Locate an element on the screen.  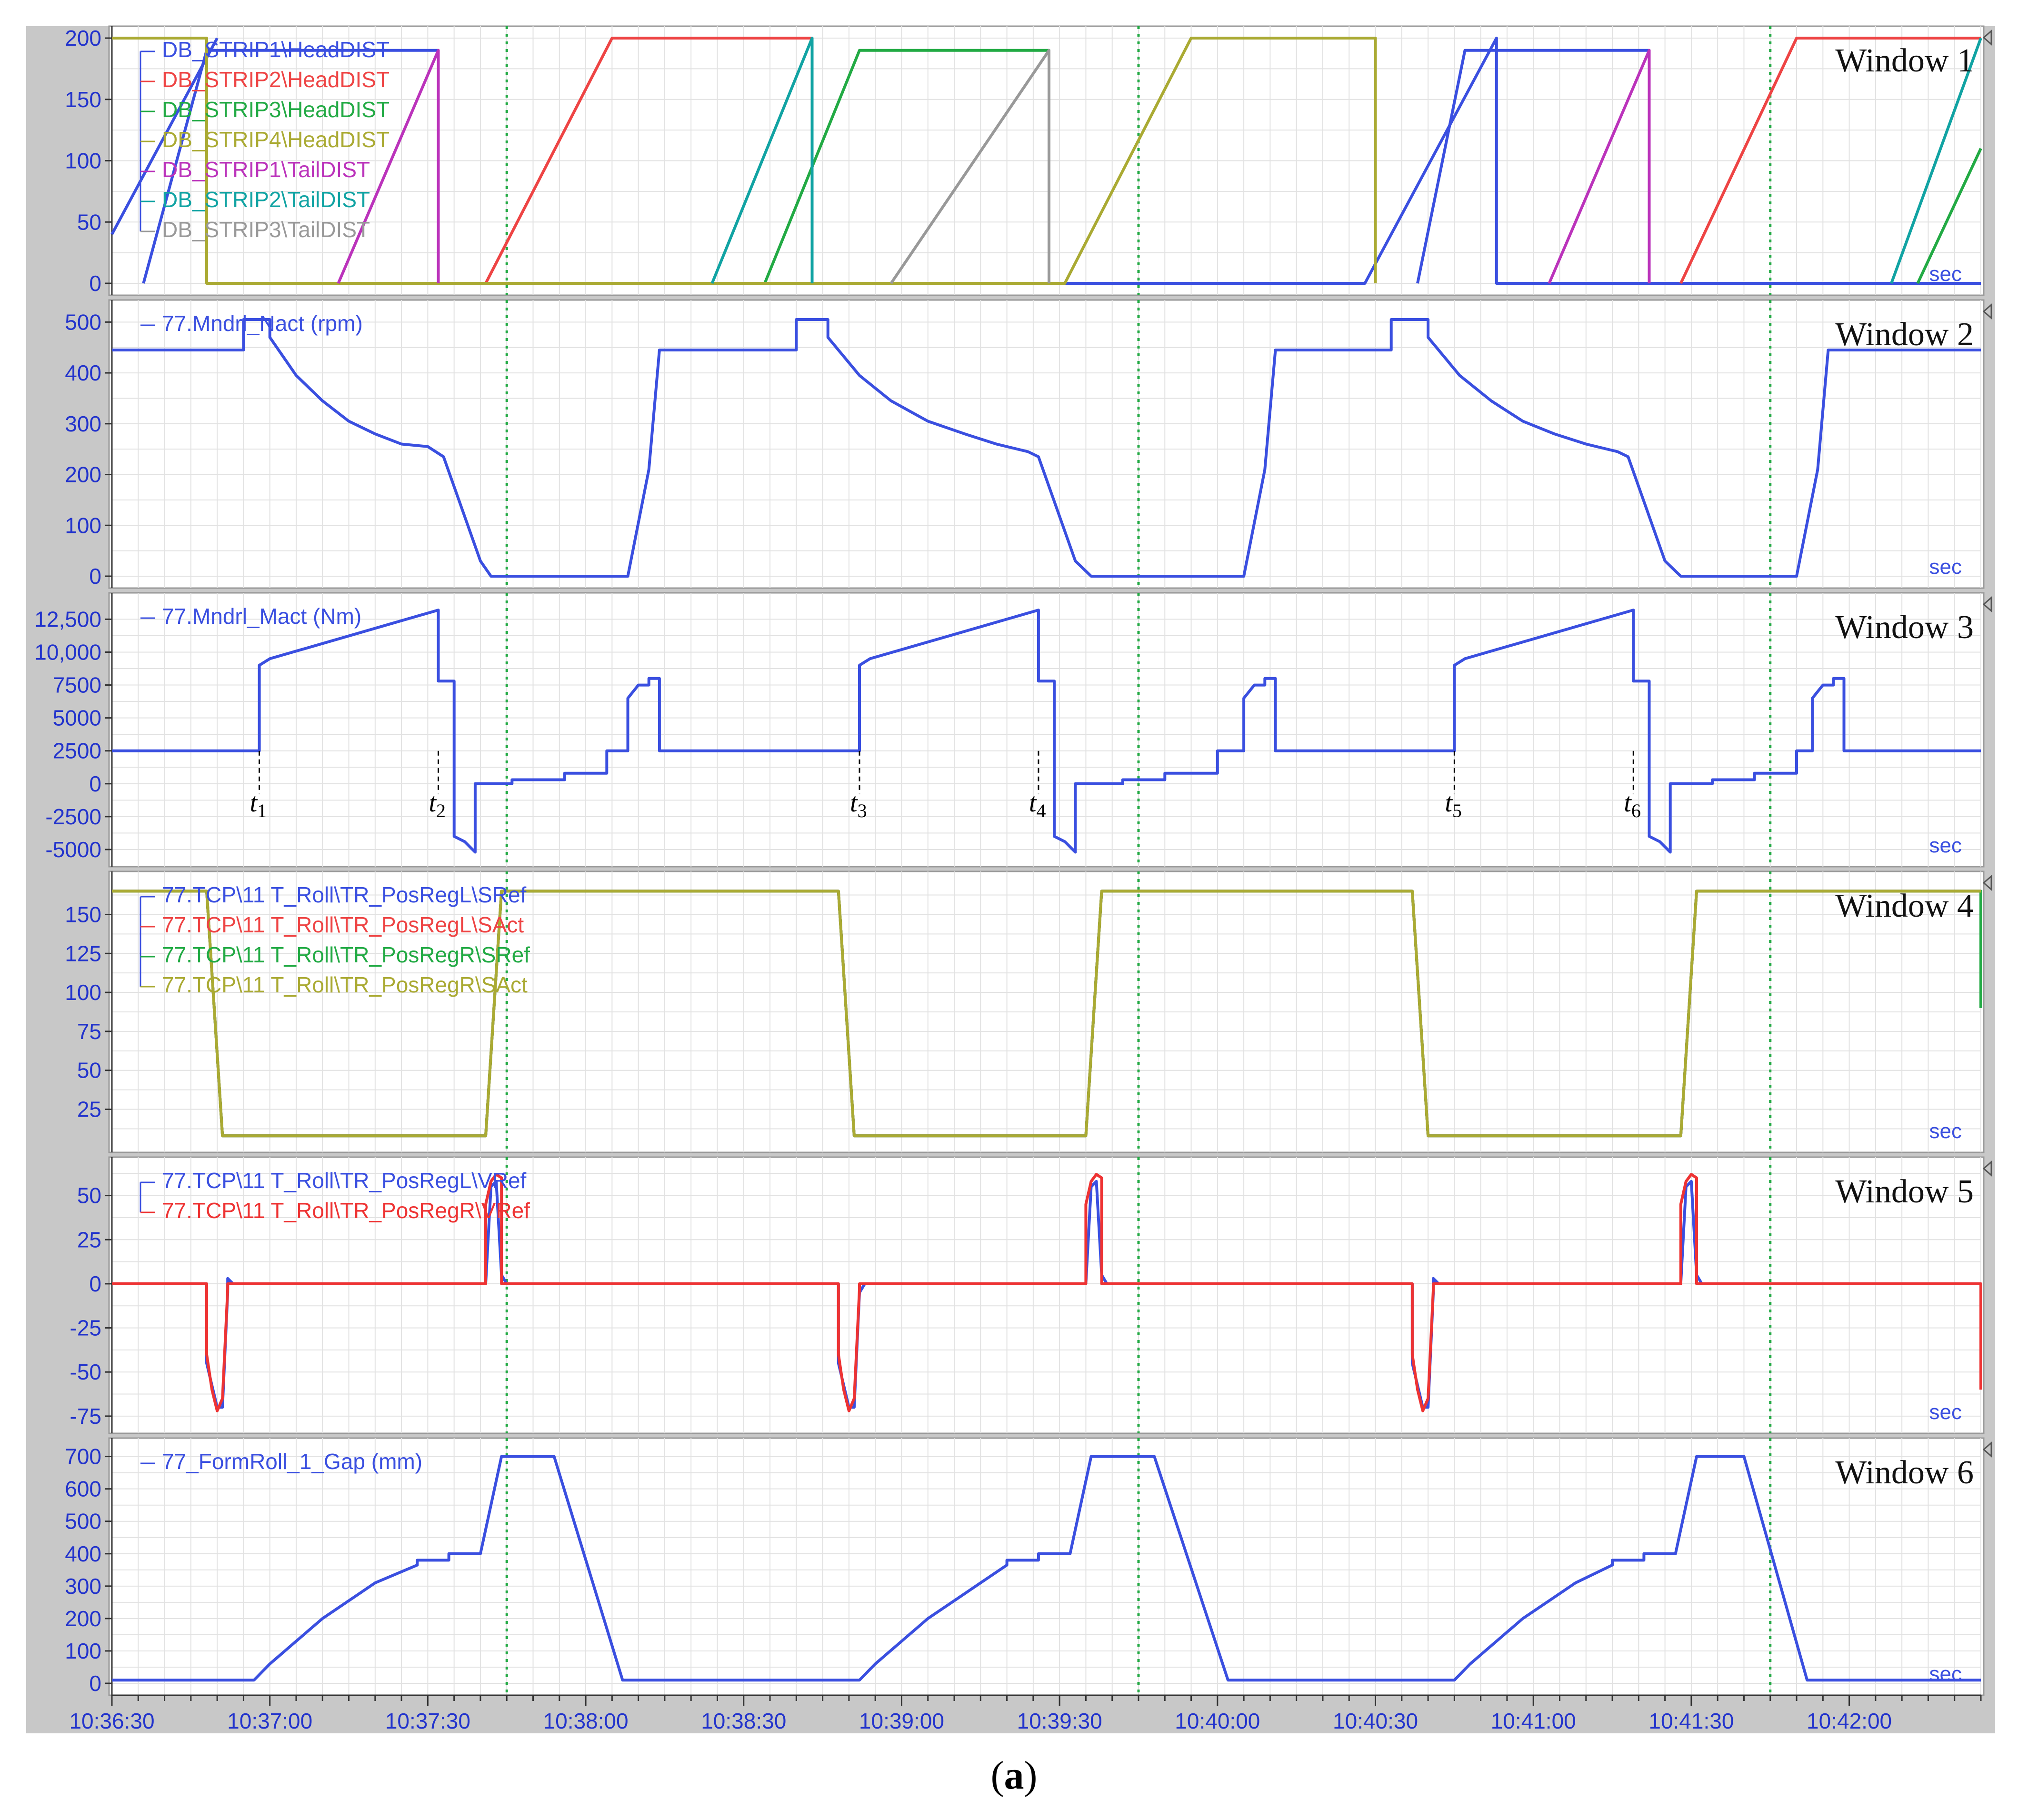
legend-entry: DB_STRIP1\TailDIST is located at coordinates (266, 169).